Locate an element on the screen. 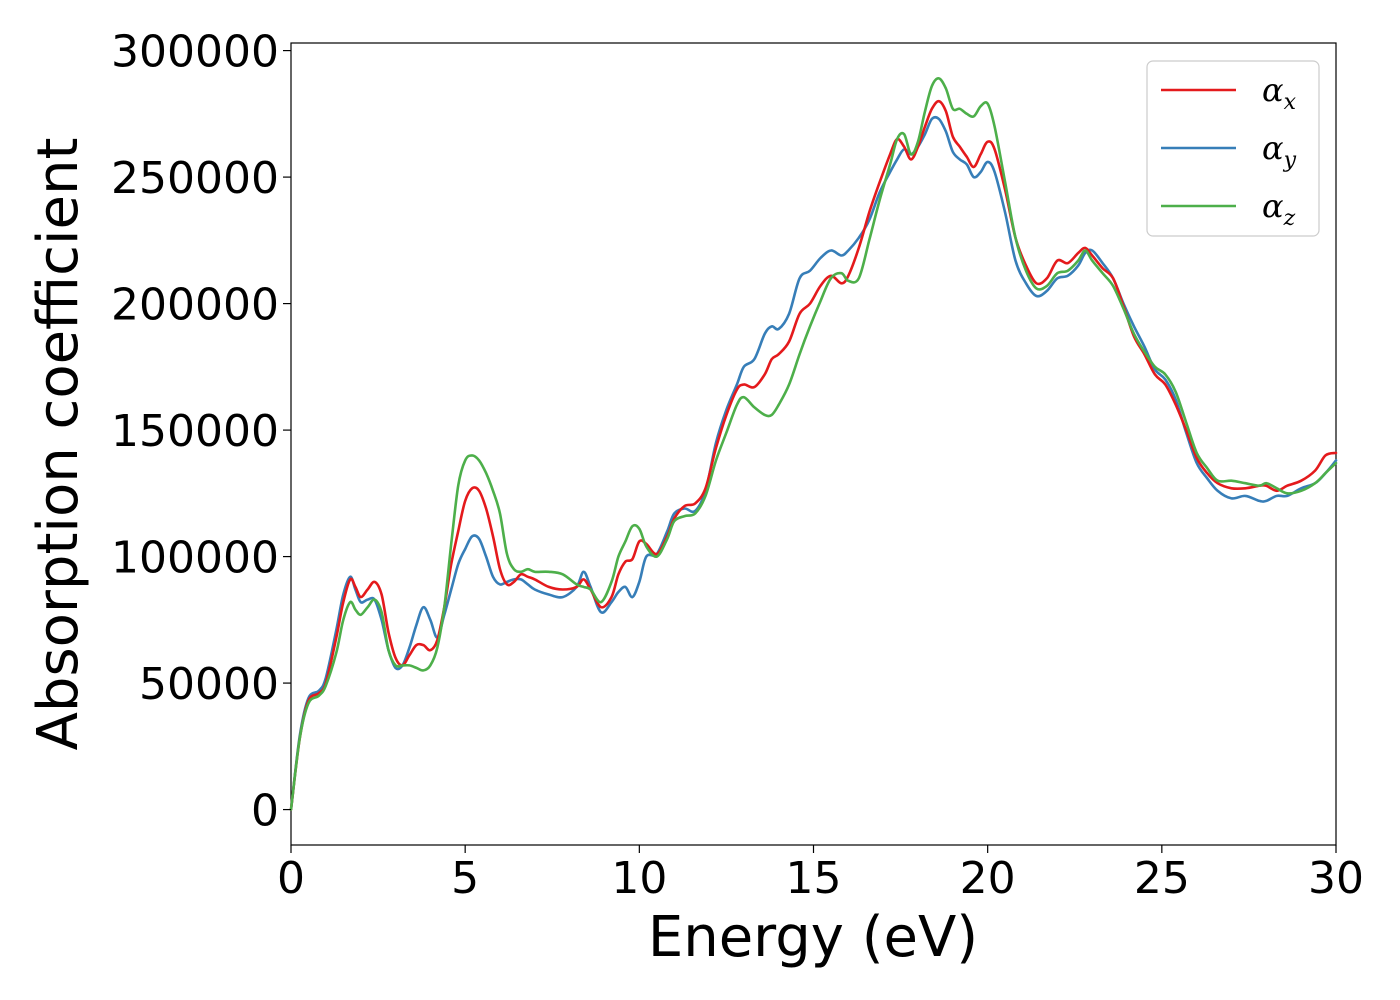 Image resolution: width=1400 pixels, height=1000 pixels. x-tick-label: 20 is located at coordinates (988, 878).